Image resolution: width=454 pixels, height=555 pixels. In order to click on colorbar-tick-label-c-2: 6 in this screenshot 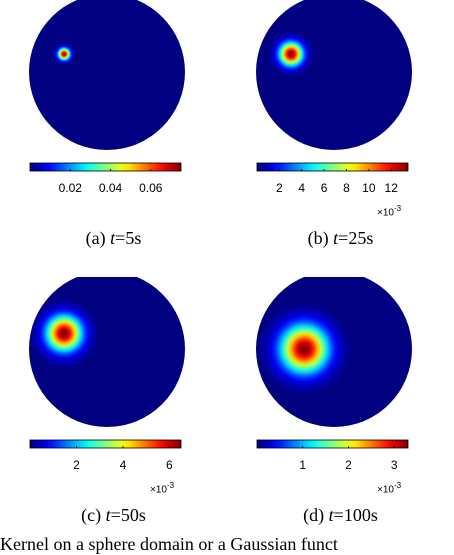, I will do `click(169, 465)`.